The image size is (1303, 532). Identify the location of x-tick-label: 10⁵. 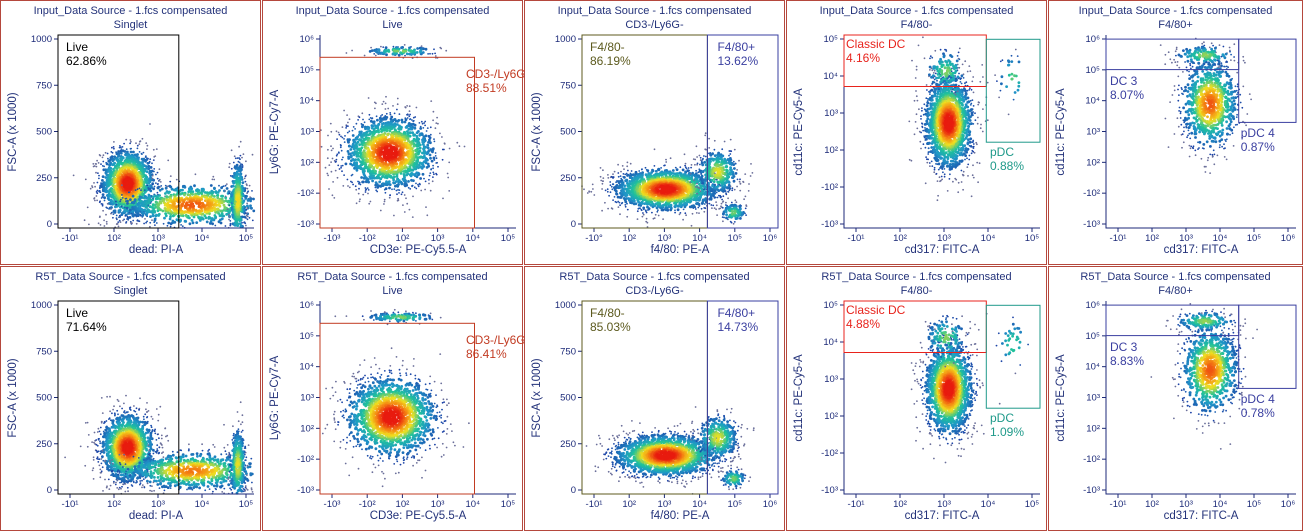
(508, 238).